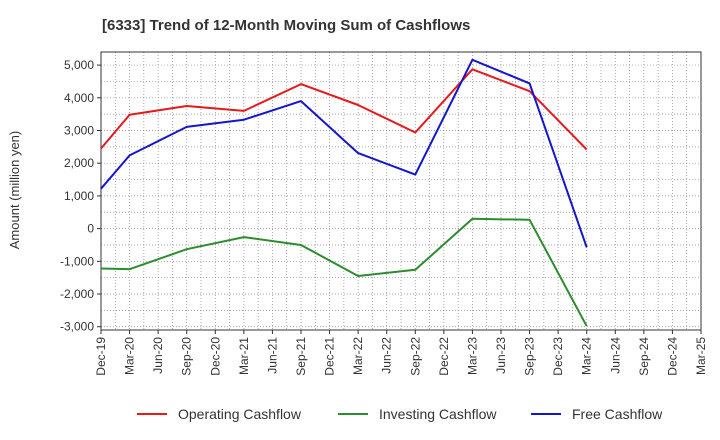  I want to click on y-tick-label: 0, so click(90, 229).